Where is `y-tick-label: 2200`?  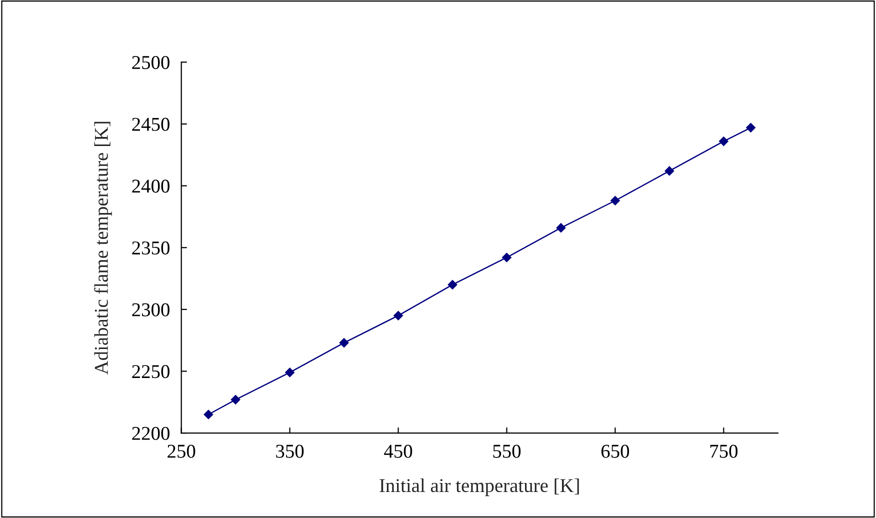 y-tick-label: 2200 is located at coordinates (151, 433).